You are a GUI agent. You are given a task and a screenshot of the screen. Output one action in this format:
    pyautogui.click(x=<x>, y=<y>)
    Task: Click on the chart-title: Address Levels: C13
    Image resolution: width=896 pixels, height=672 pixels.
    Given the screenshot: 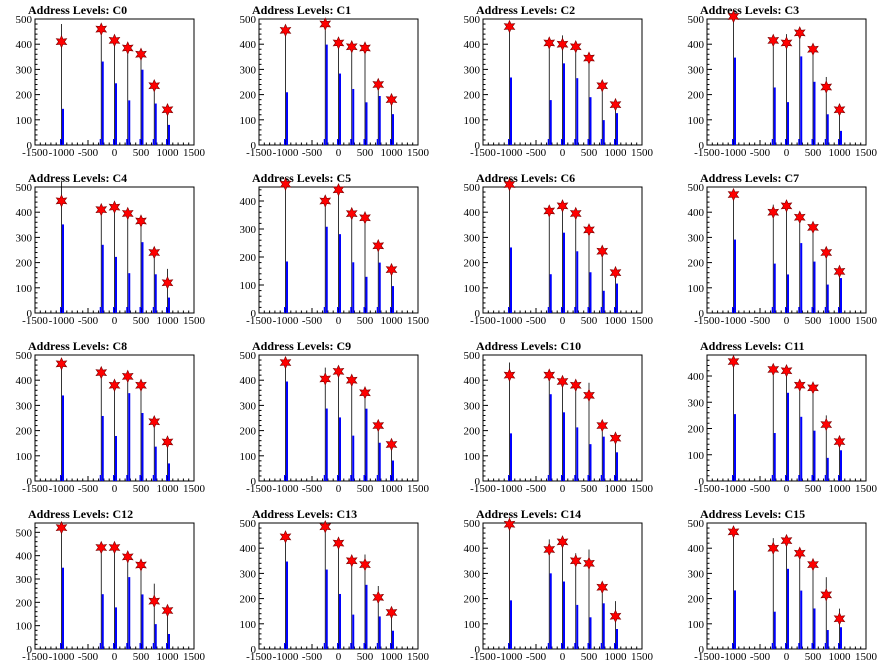 What is the action you would take?
    pyautogui.click(x=304, y=514)
    